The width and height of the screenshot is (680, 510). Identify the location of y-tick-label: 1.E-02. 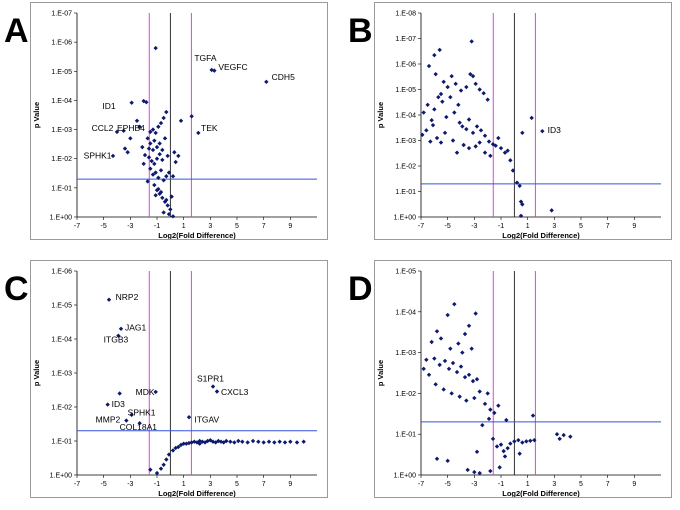
(61, 159).